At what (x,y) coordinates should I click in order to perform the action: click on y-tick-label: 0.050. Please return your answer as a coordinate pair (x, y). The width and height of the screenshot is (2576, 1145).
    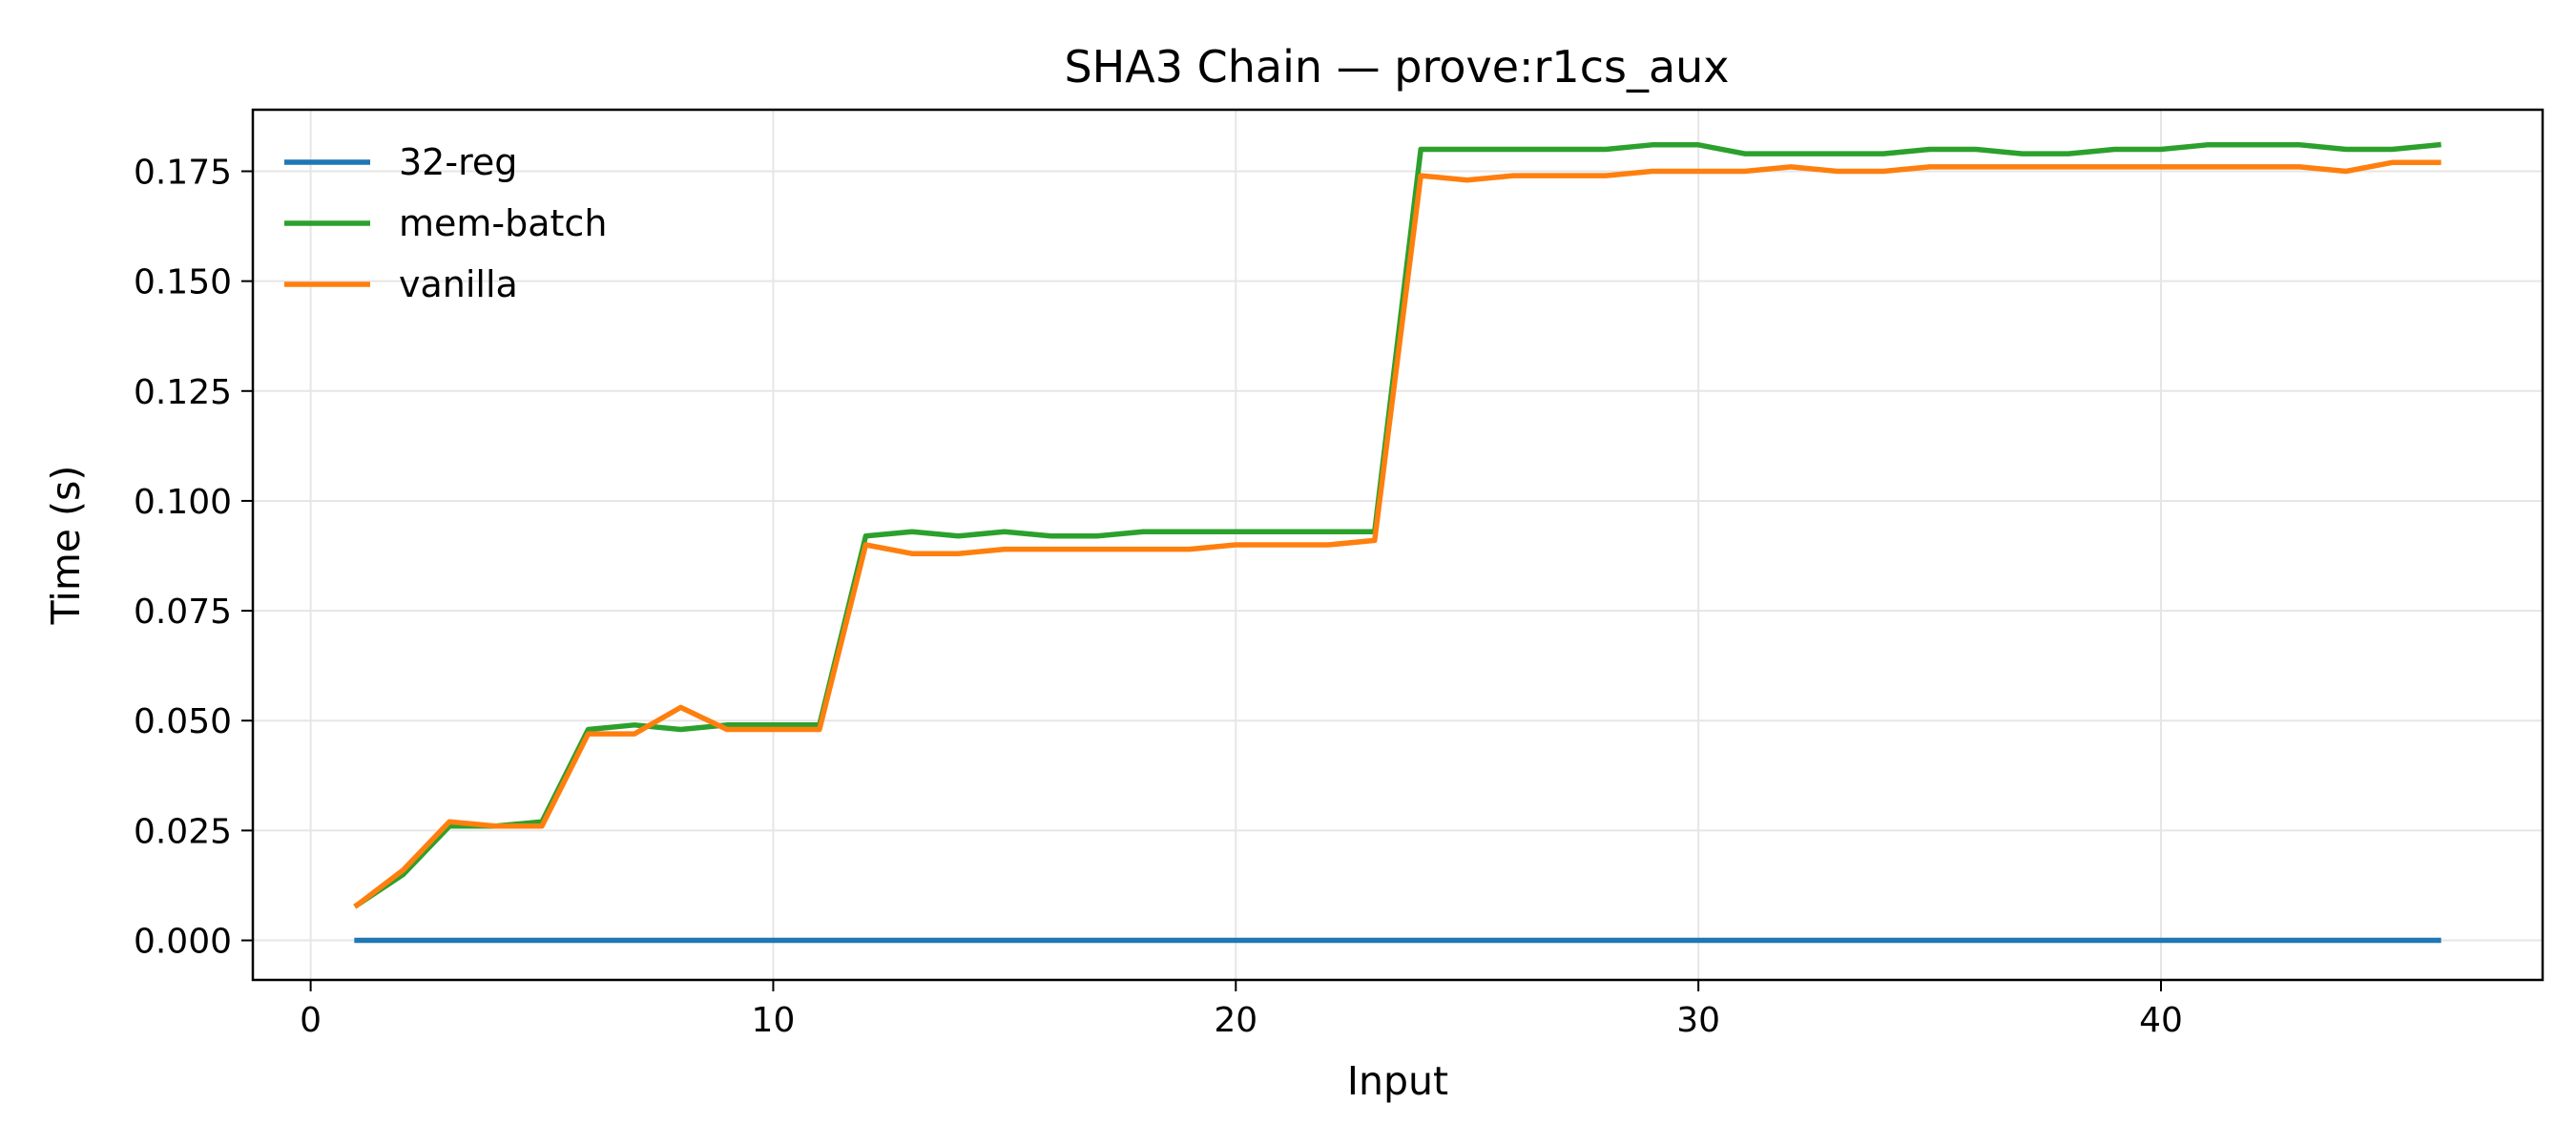
    Looking at the image, I should click on (183, 721).